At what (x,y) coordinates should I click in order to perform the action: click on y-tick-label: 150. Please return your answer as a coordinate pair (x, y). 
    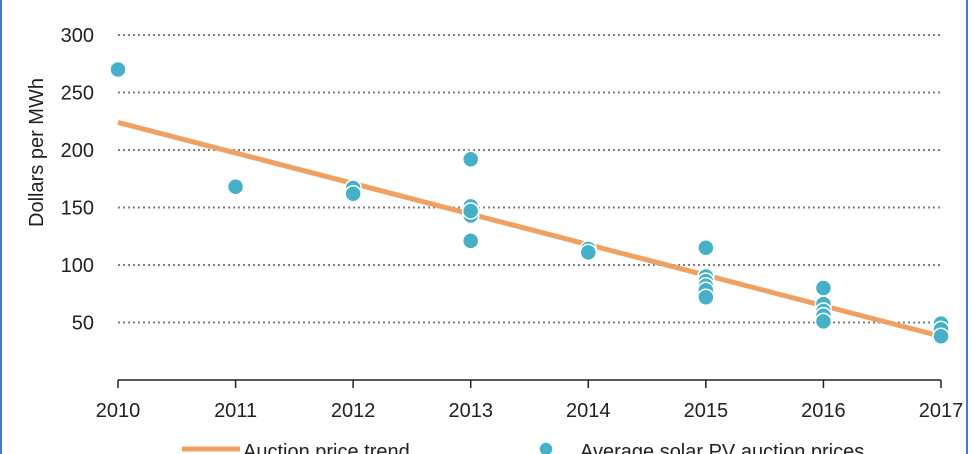
    Looking at the image, I should click on (77, 209).